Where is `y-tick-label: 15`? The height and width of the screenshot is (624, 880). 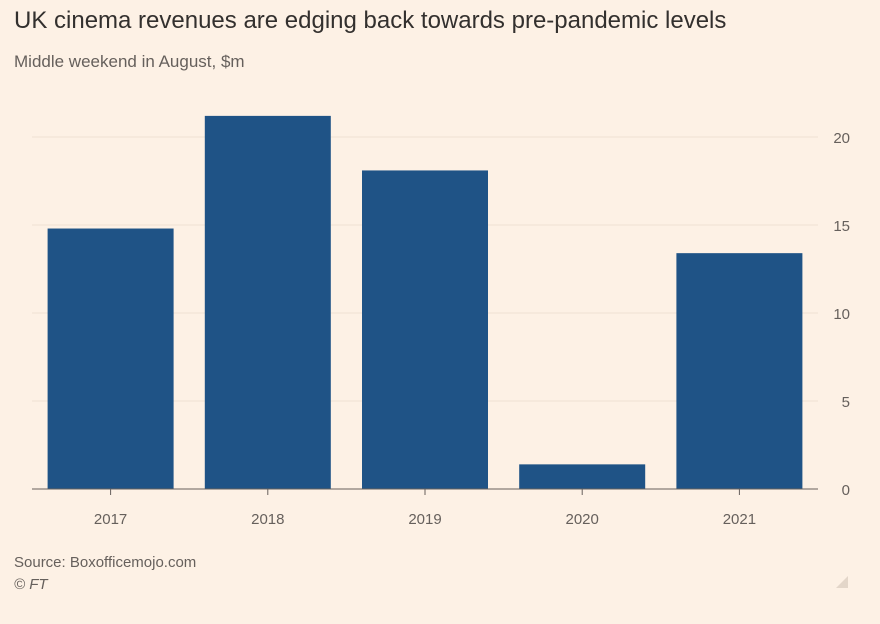
y-tick-label: 15 is located at coordinates (841, 226).